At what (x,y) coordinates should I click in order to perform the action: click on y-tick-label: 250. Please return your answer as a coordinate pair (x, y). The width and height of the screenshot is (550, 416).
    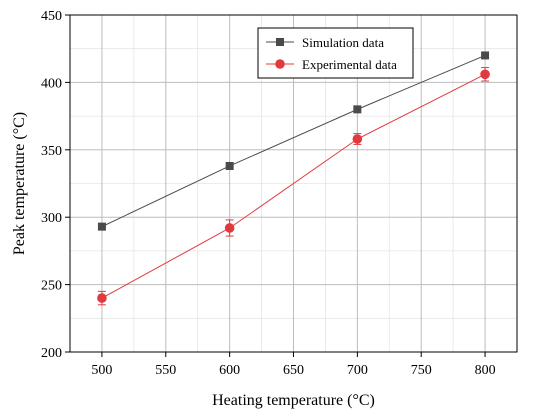
    Looking at the image, I should click on (51, 286).